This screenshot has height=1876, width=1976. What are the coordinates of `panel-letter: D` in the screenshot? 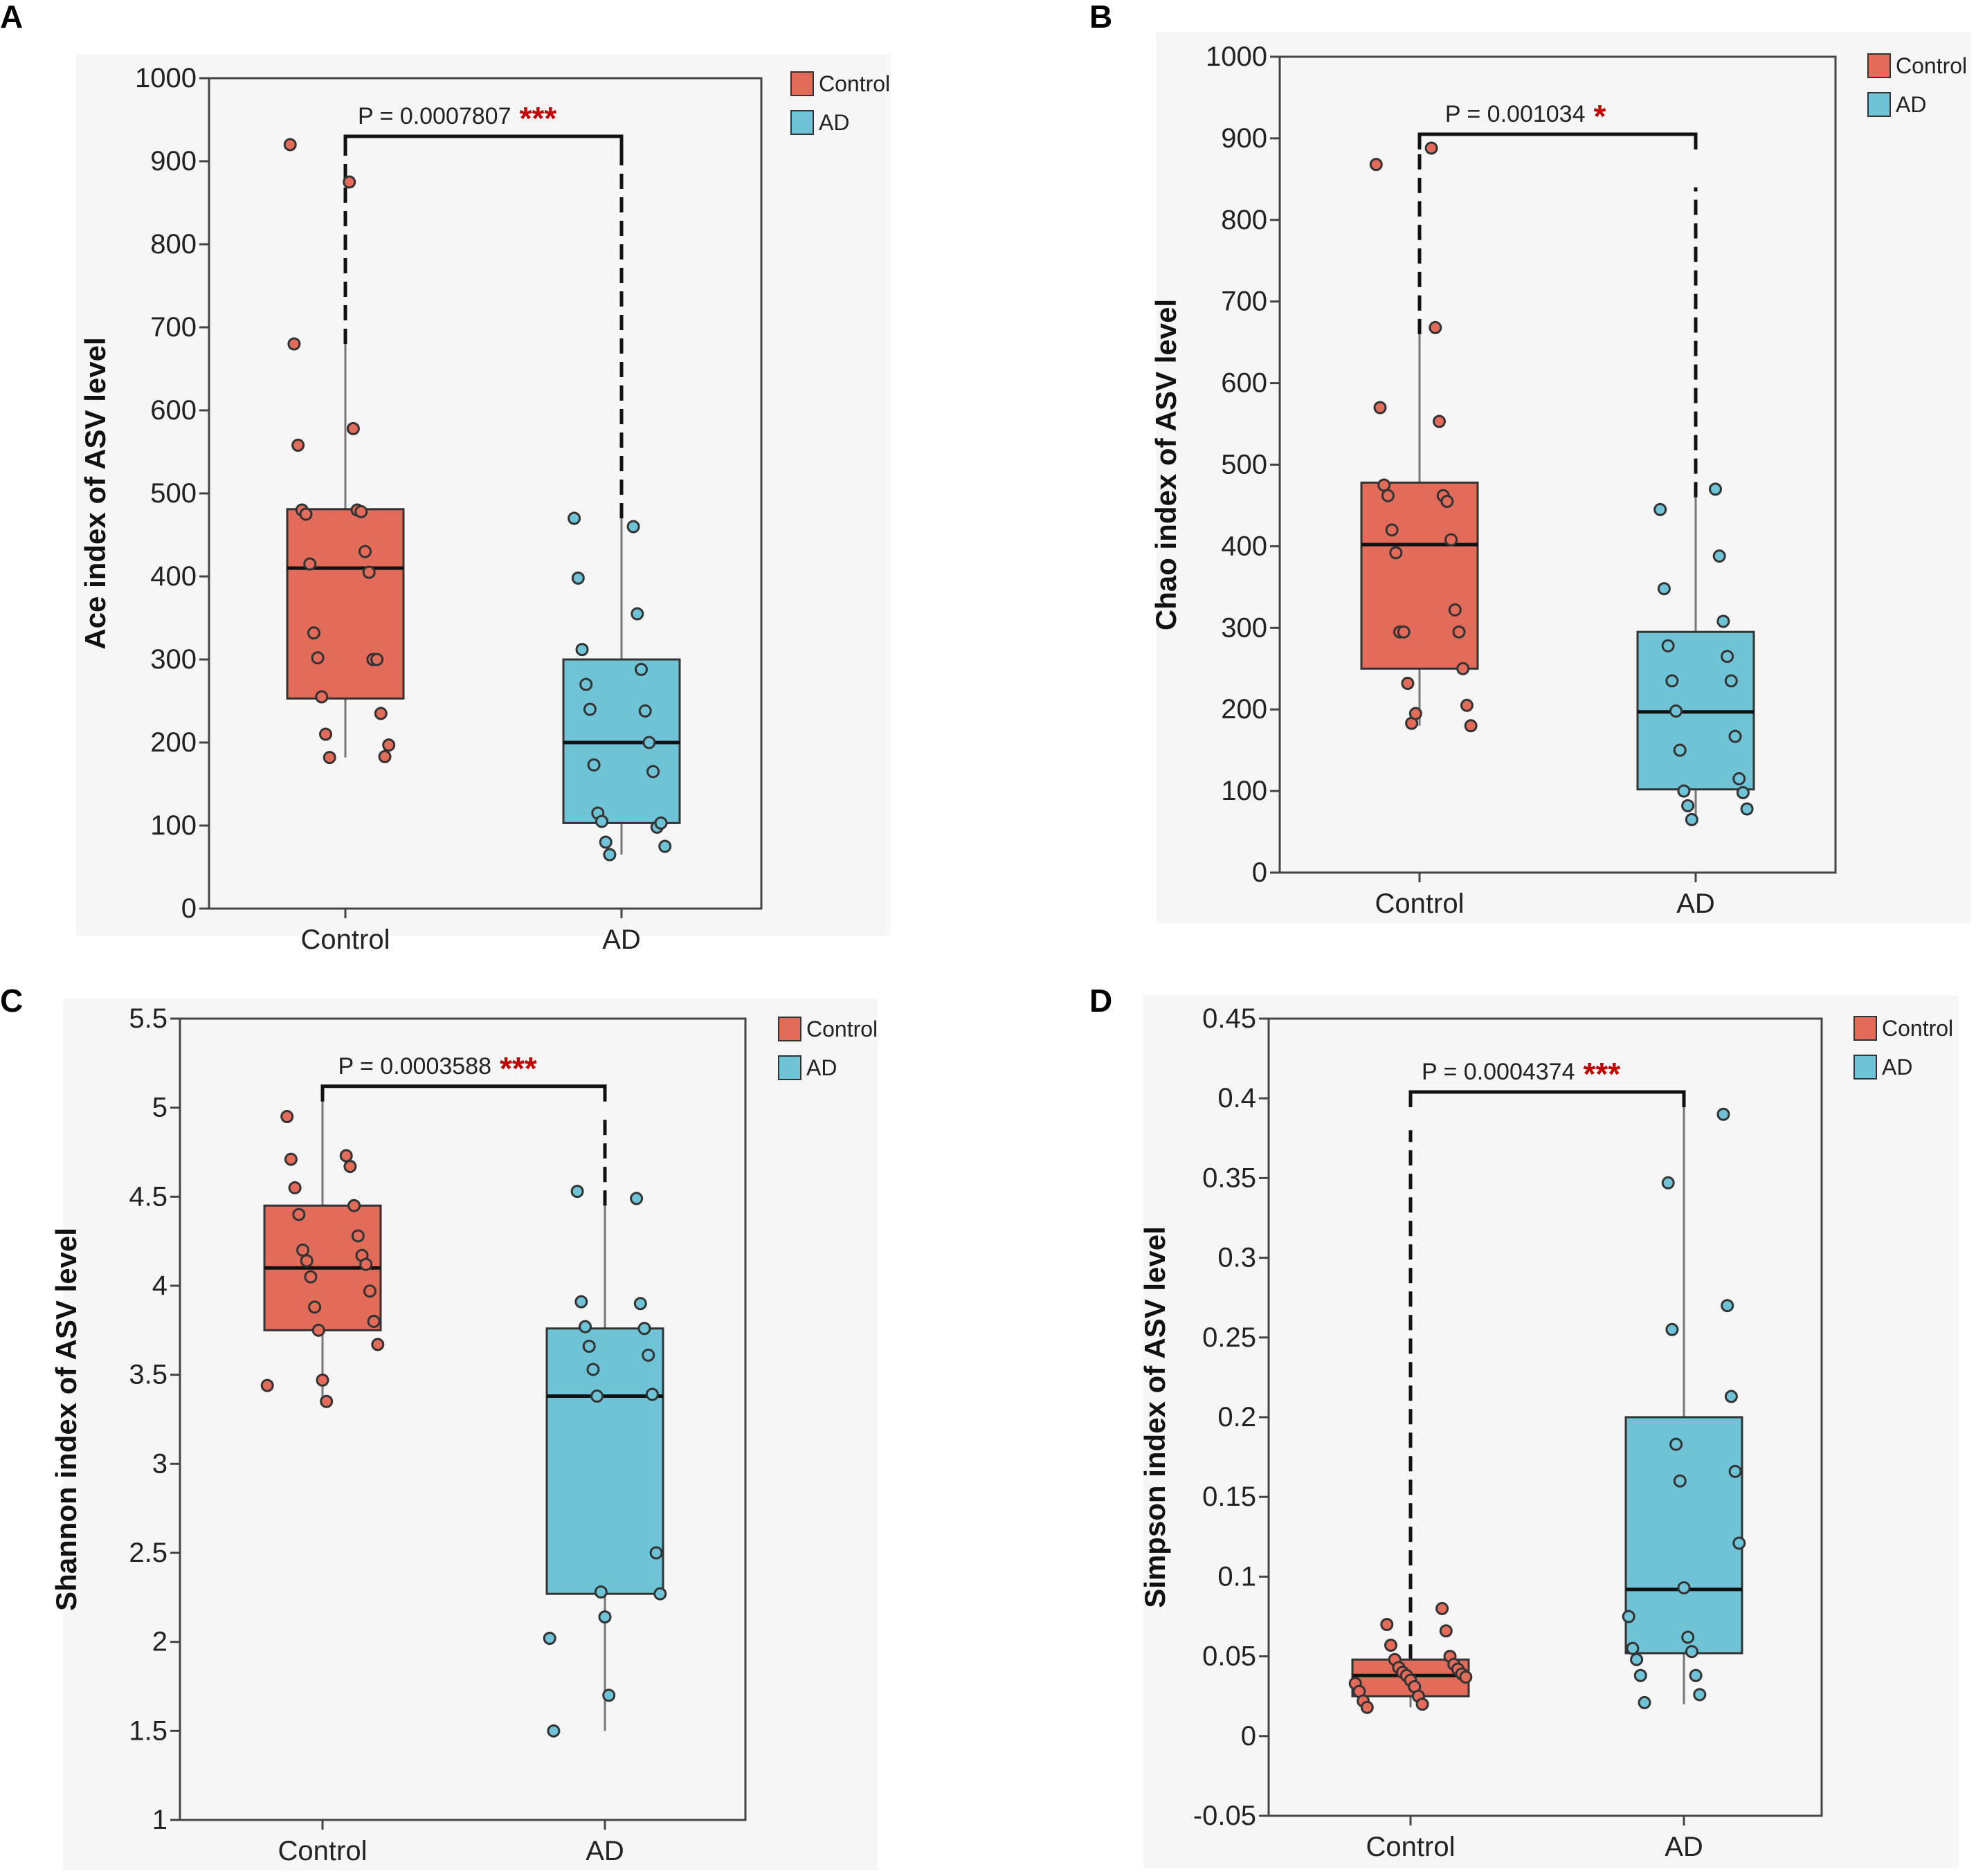 It's located at (1100, 1001).